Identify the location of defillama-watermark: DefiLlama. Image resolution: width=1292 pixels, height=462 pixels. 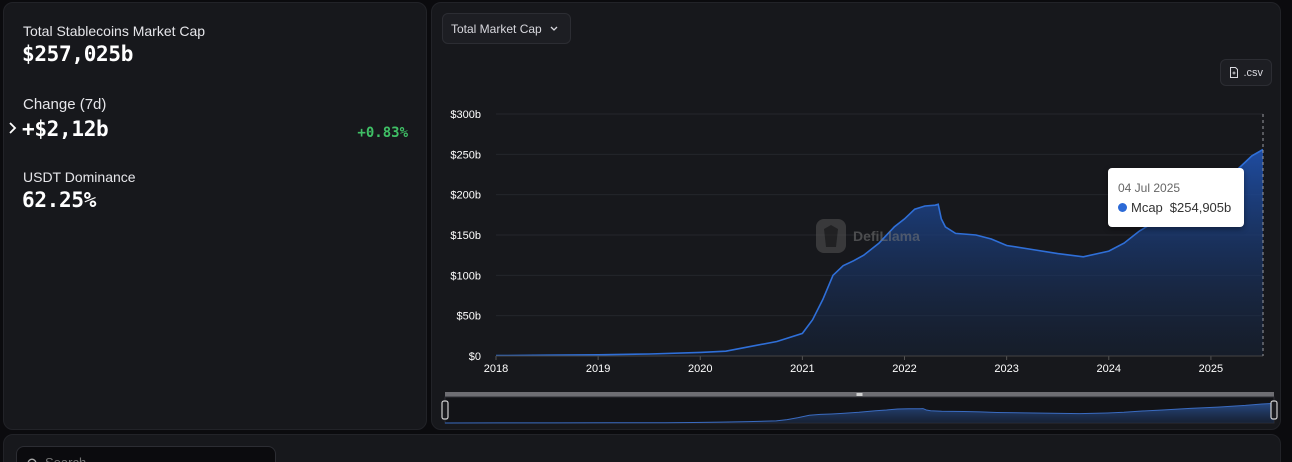
(868, 236).